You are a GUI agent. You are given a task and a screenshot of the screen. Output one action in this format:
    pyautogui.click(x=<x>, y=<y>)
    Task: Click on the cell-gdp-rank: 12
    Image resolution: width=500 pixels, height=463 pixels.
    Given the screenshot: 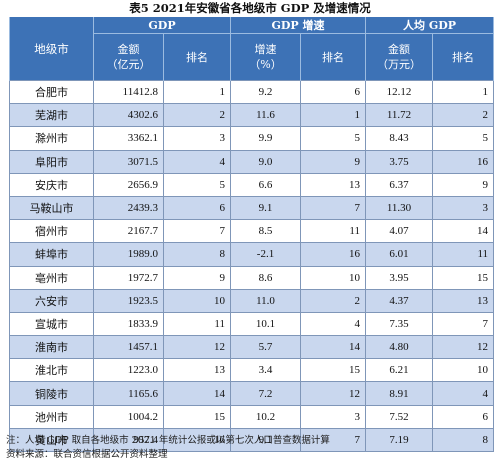 What is the action you would take?
    pyautogui.click(x=197, y=347)
    